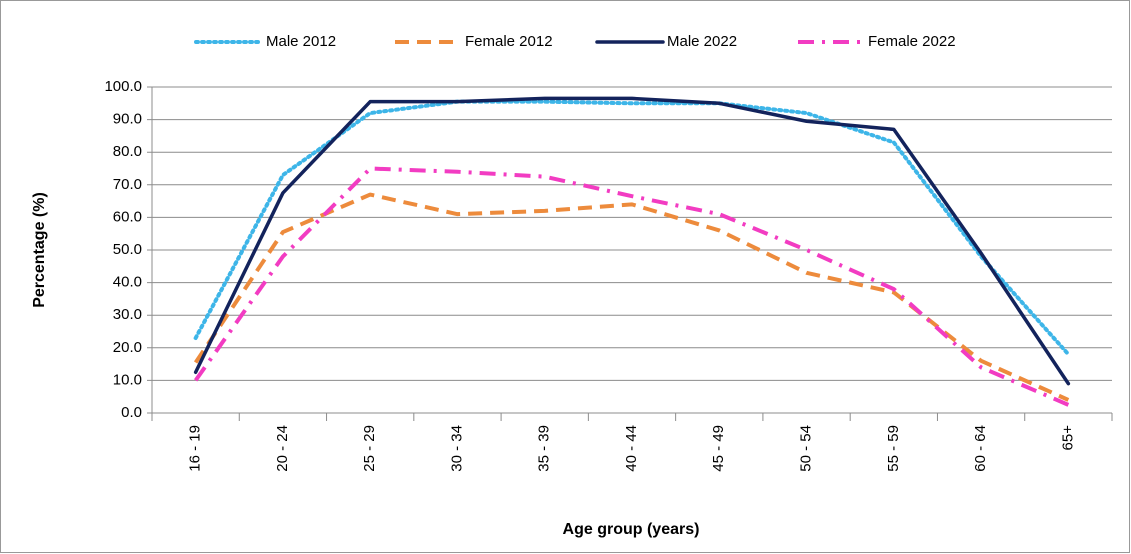  Describe the element at coordinates (131, 412) in the screenshot. I see `y-tick-label: 0.0` at that location.